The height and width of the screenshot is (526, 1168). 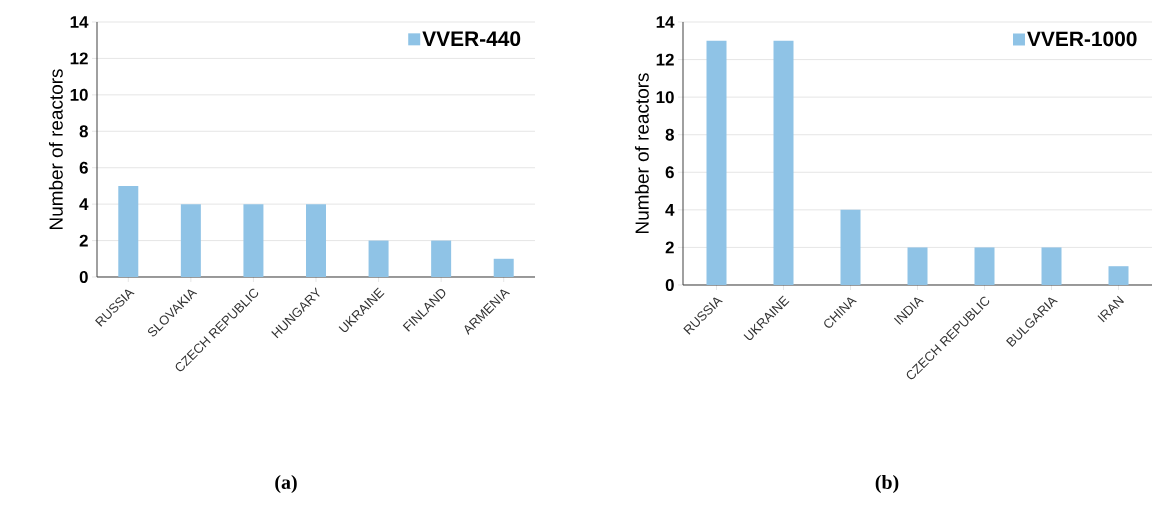 I want to click on legend-label: VVER-1000, so click(x=1082, y=39).